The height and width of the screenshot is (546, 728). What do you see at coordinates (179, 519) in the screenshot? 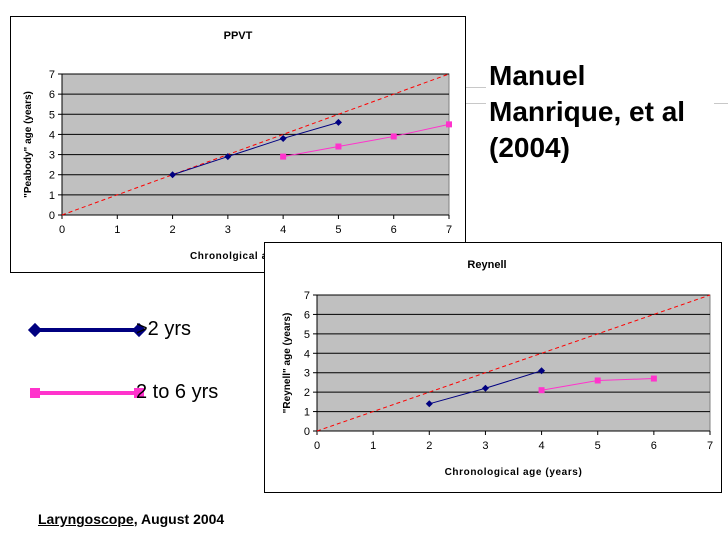
I see `citation-detail: , August 2004` at bounding box center [179, 519].